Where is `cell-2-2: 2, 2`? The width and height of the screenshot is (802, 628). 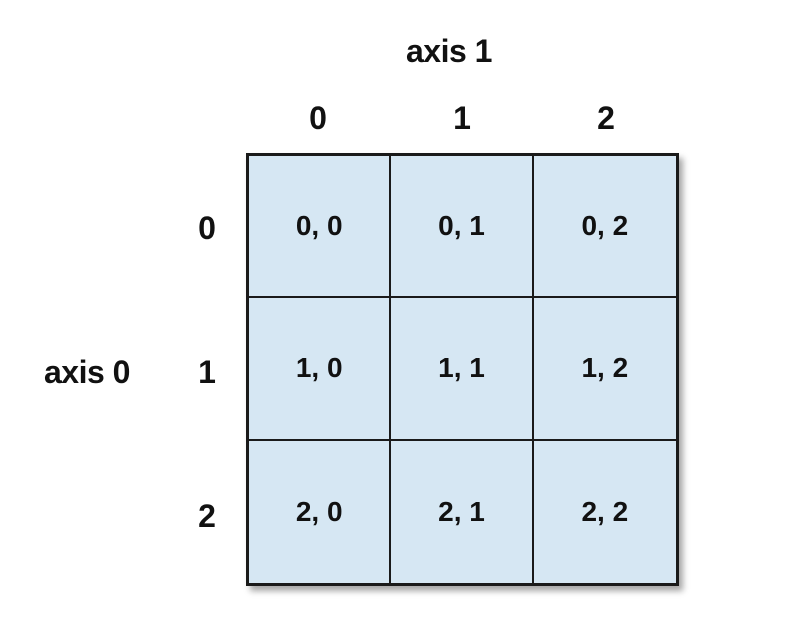 cell-2-2: 2, 2 is located at coordinates (604, 511).